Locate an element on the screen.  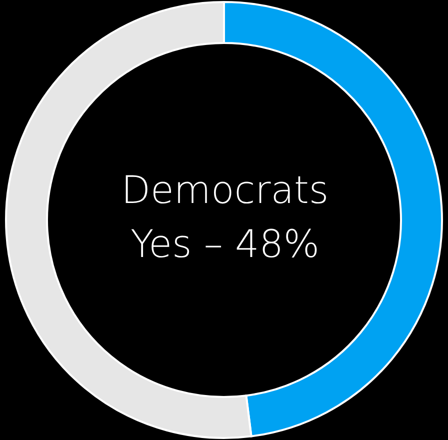
text: Yes – 48% is located at coordinates (225, 244).